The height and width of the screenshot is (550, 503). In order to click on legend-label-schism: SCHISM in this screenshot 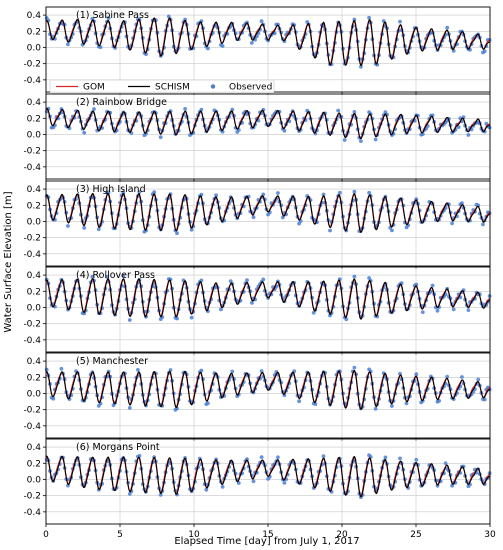, I will do `click(172, 88)`.